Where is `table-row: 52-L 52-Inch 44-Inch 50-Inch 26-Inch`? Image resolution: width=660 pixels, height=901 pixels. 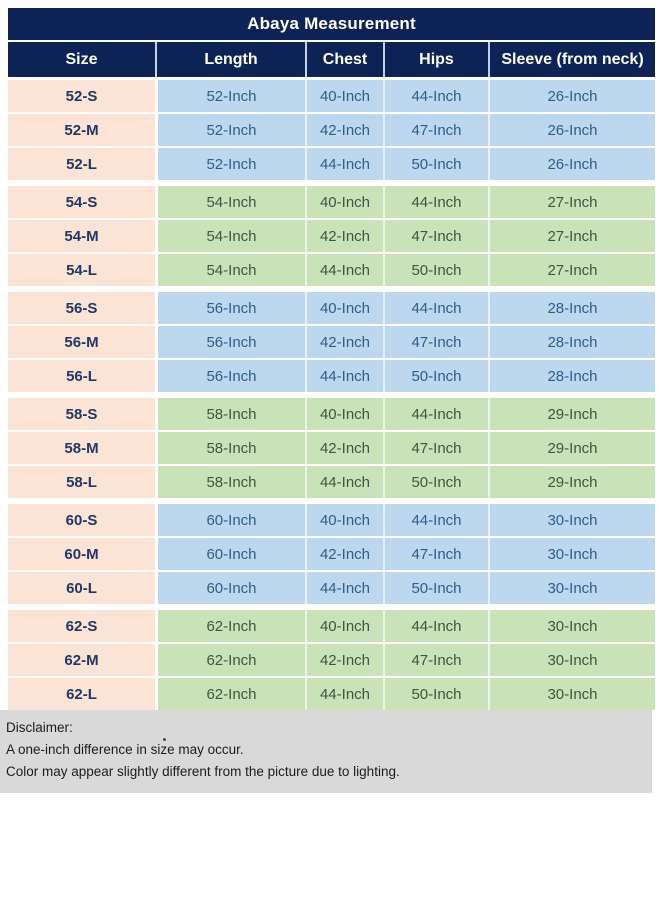 table-row: 52-L 52-Inch 44-Inch 50-Inch 26-Inch is located at coordinates (331, 164).